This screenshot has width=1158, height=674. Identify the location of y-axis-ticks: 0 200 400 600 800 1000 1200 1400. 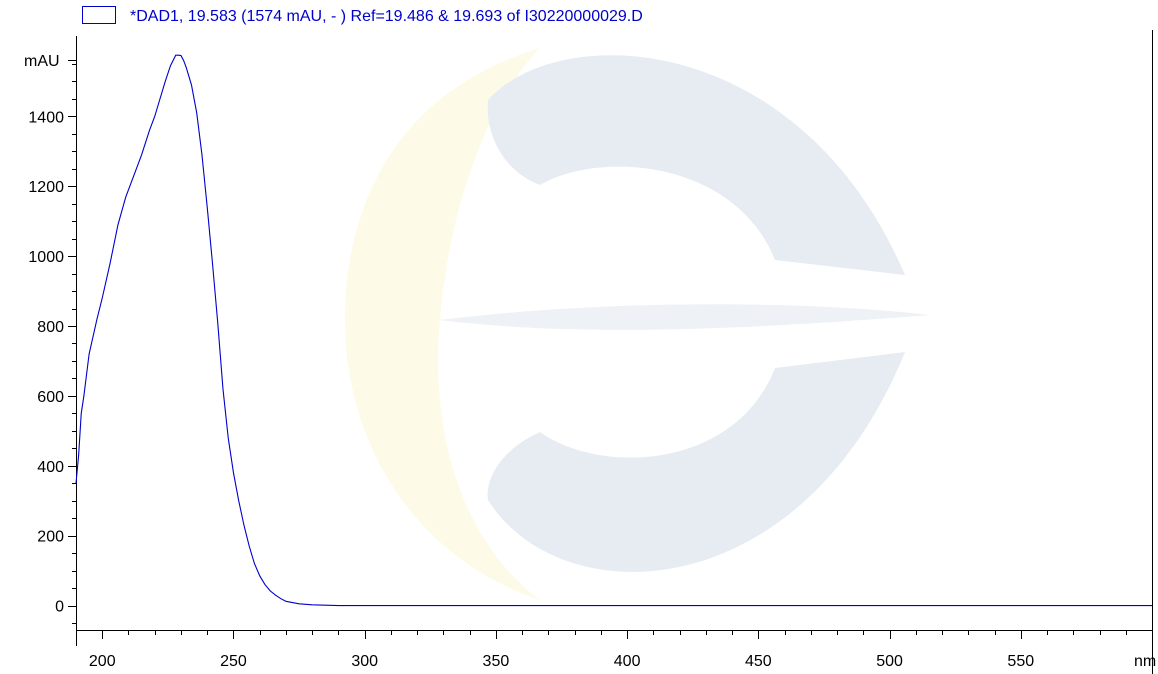
(52, 344).